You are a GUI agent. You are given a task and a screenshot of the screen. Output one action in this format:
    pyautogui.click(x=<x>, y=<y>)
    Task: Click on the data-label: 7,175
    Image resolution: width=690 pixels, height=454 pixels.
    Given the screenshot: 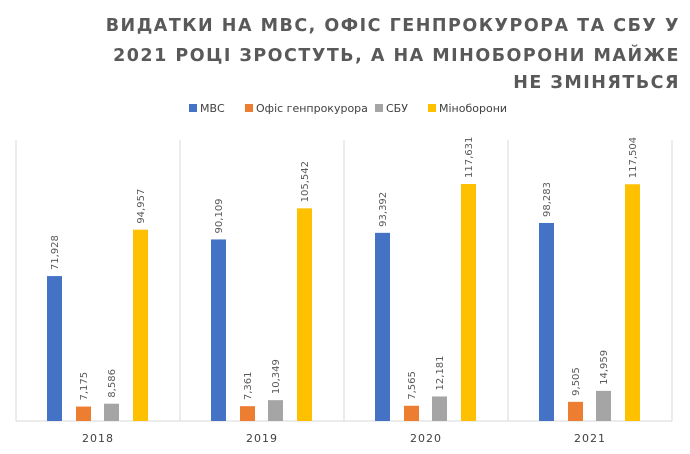 What is the action you would take?
    pyautogui.click(x=84, y=386)
    